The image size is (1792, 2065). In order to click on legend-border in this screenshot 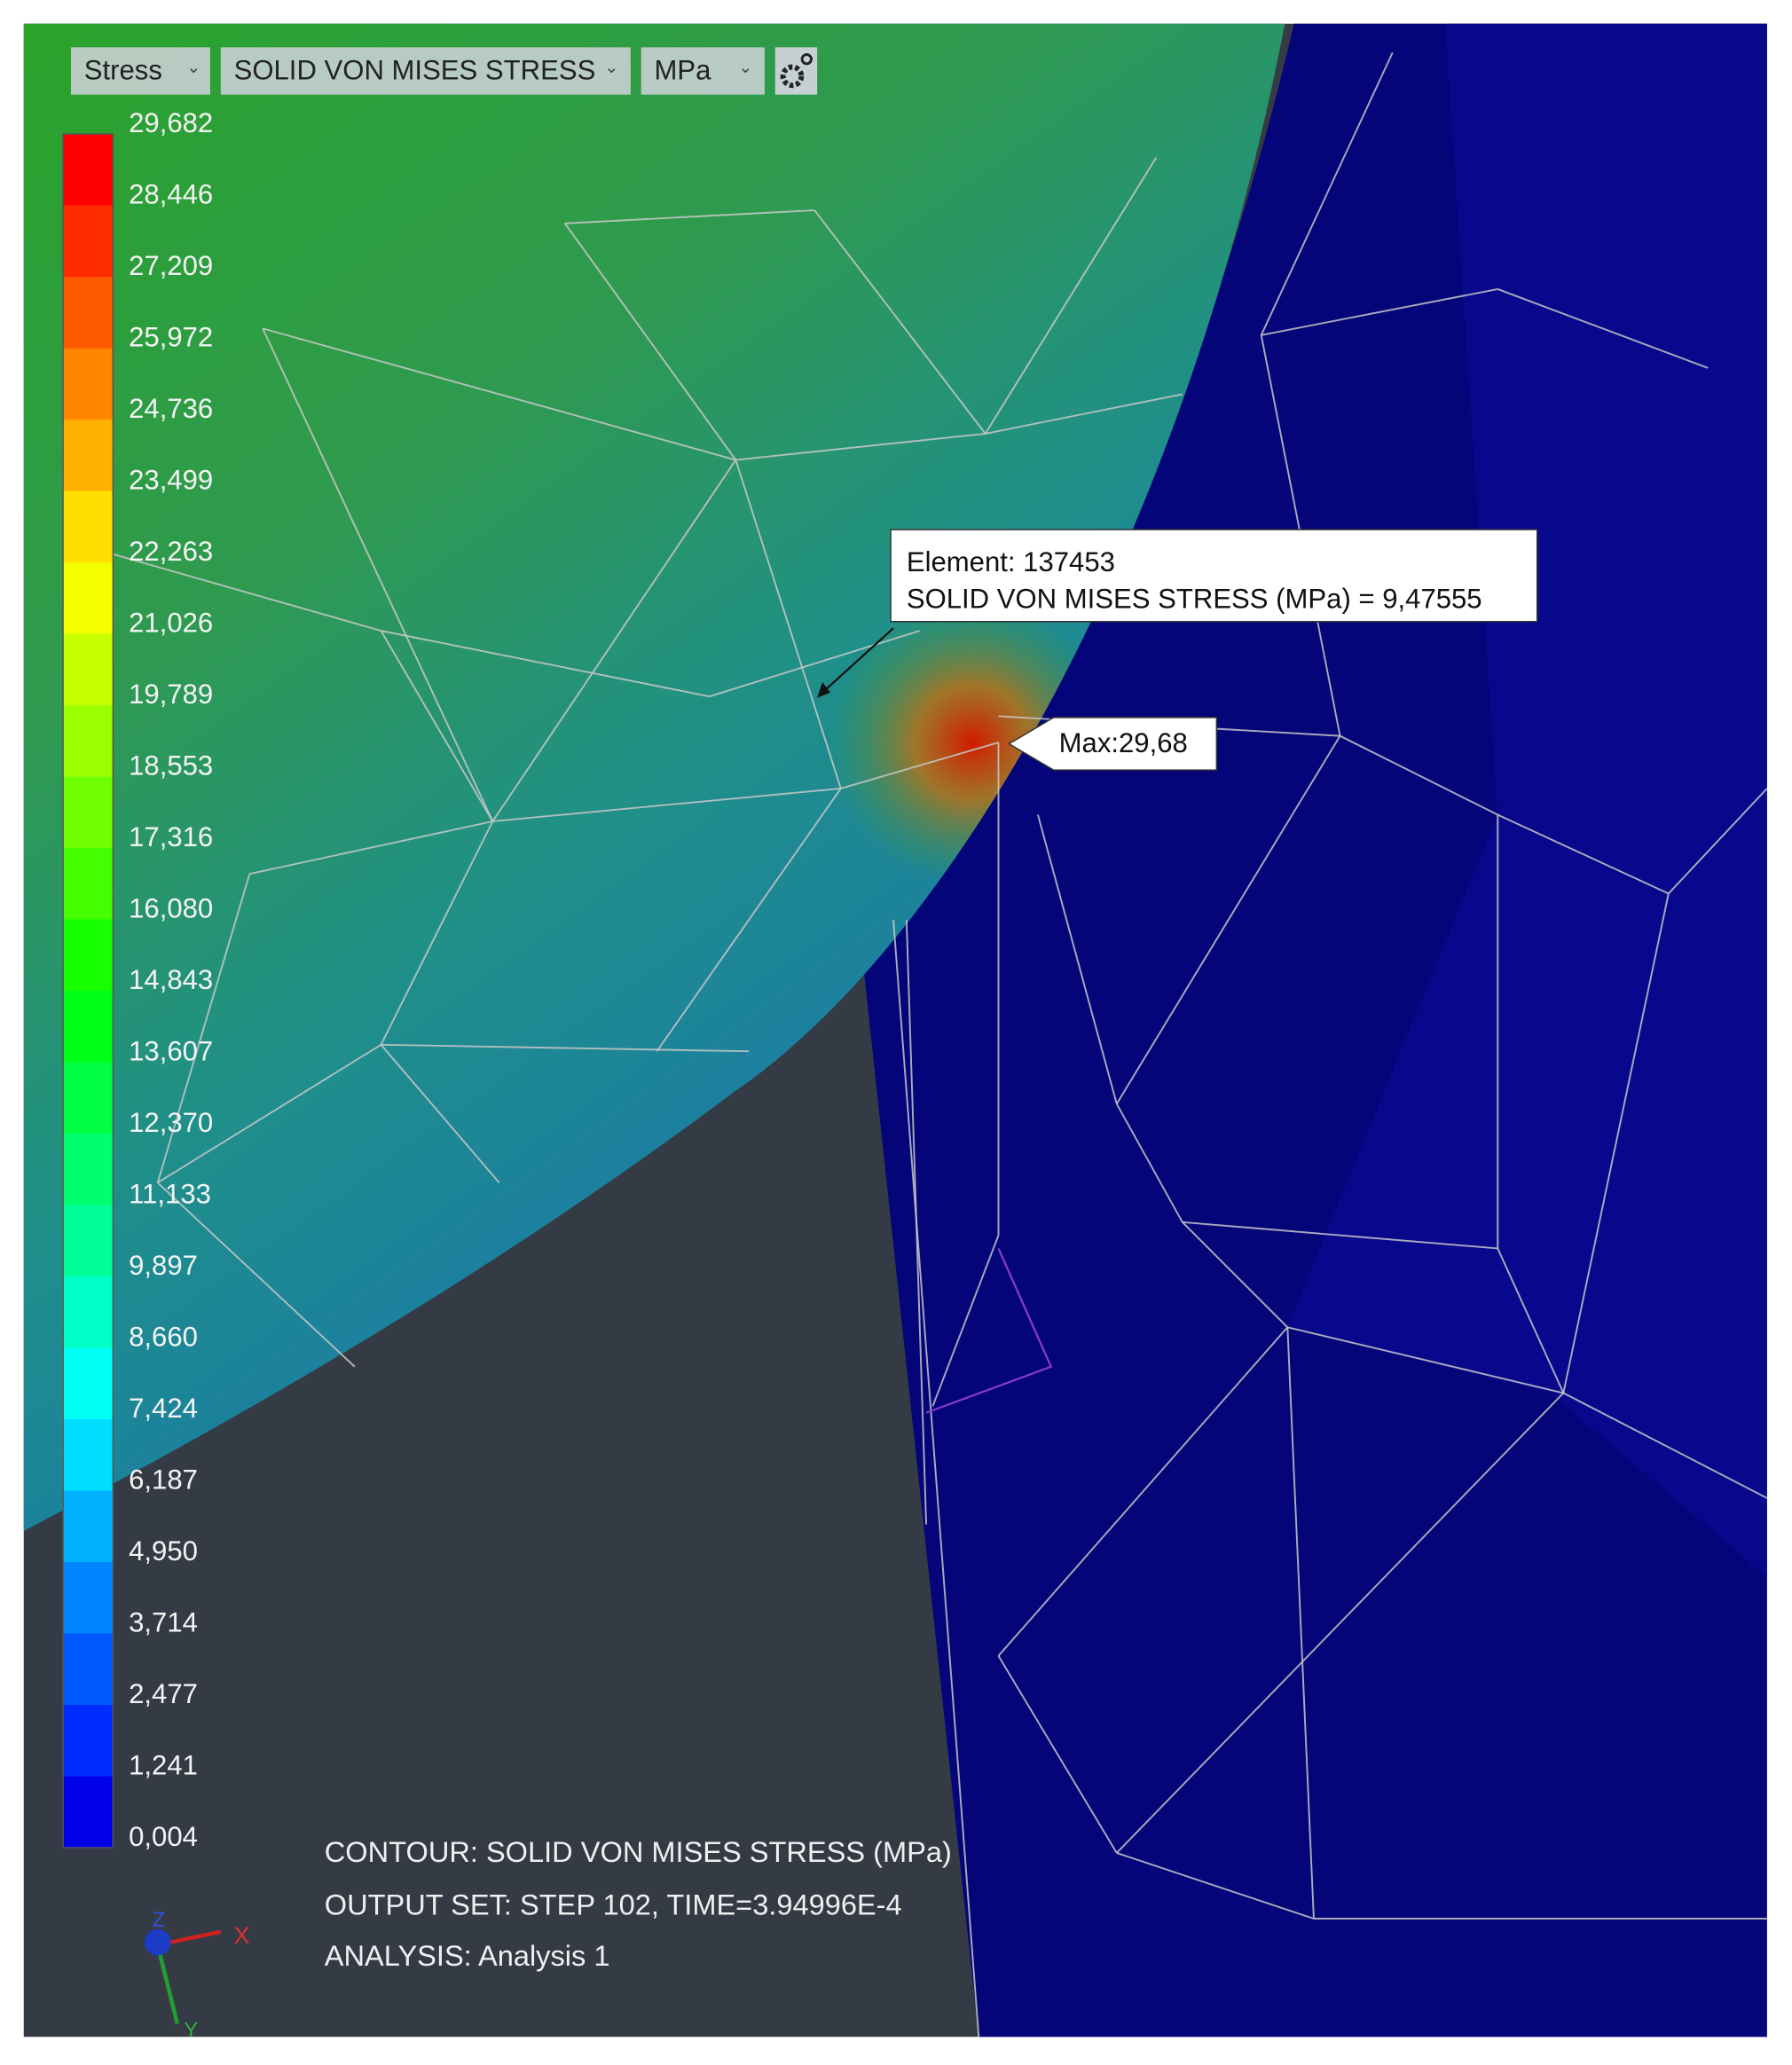, I will do `click(88, 991)`.